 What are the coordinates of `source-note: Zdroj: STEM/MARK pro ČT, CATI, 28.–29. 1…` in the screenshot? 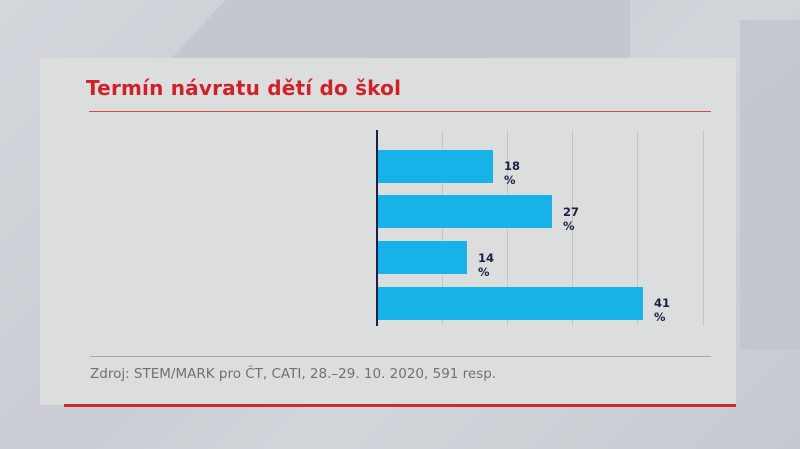 It's located at (293, 374).